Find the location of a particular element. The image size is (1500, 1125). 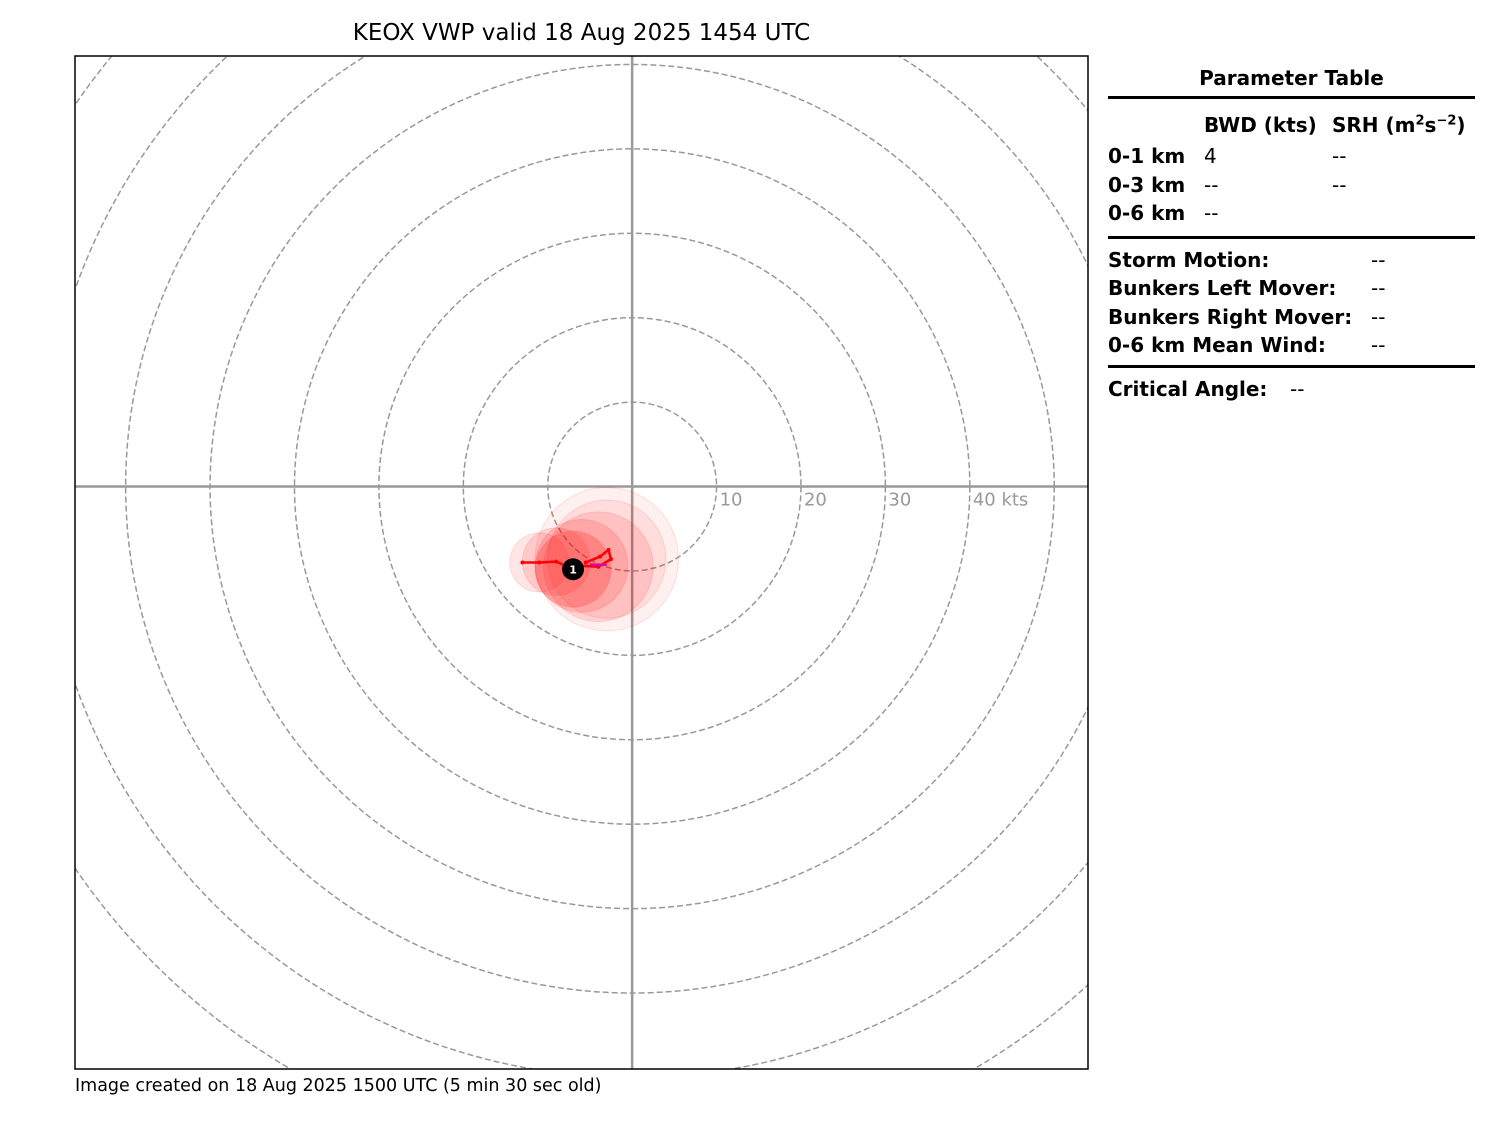

ring-label: 30 is located at coordinates (899, 500).